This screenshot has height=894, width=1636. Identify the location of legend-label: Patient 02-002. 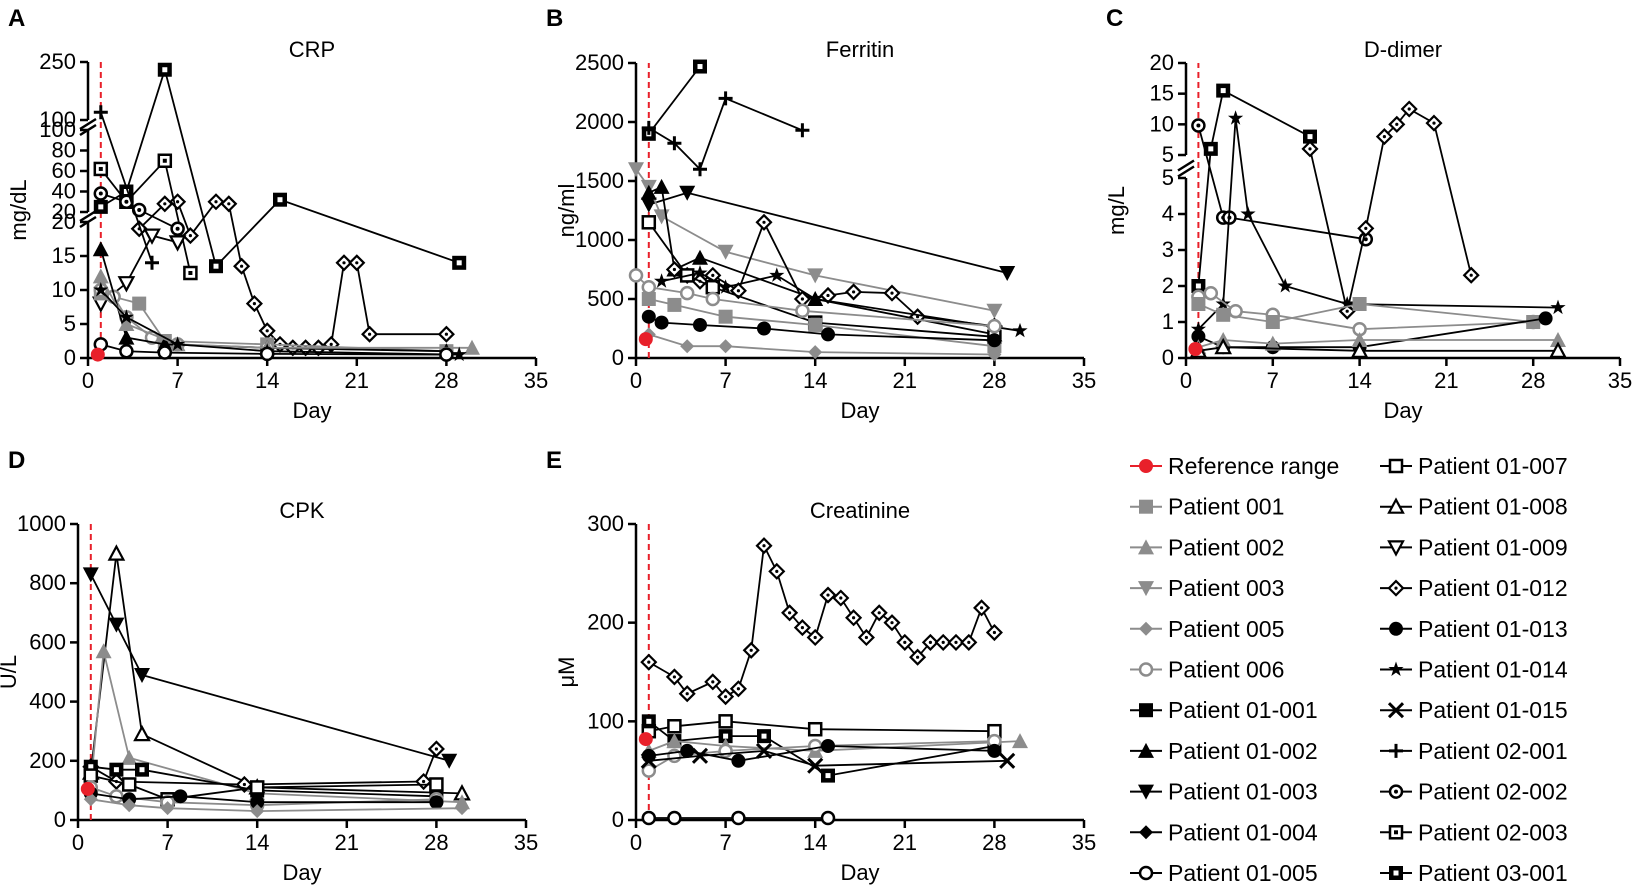
(1493, 792).